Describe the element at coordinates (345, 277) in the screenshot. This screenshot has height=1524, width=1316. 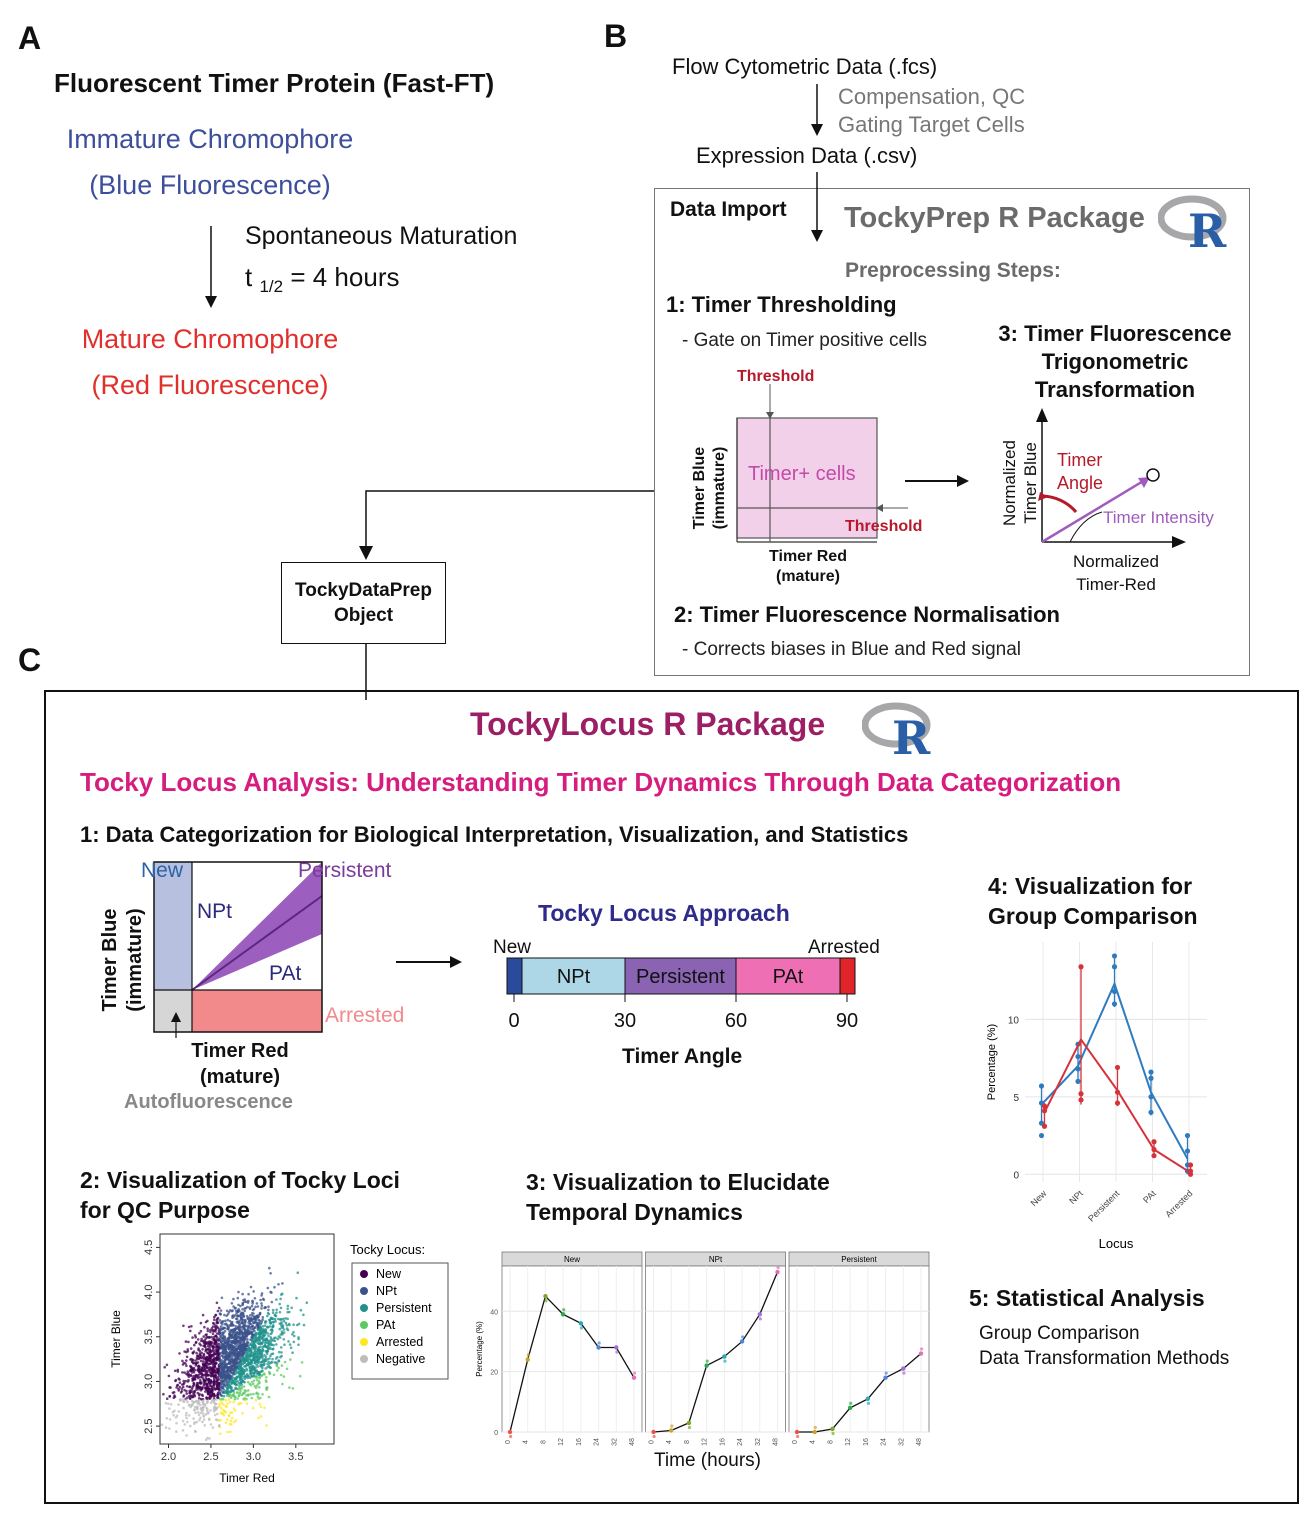
I see `half-life-value: = 4 hours` at that location.